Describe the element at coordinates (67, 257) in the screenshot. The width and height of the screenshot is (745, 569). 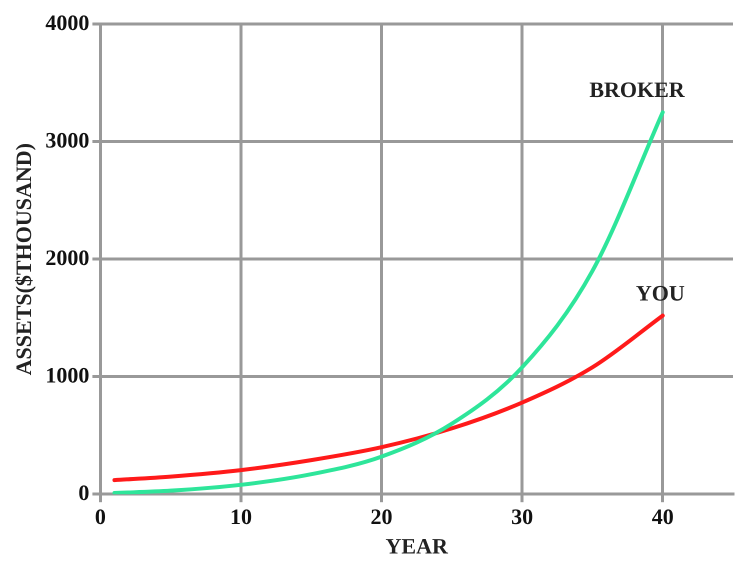
I see `y-tick-label: 2000` at that location.